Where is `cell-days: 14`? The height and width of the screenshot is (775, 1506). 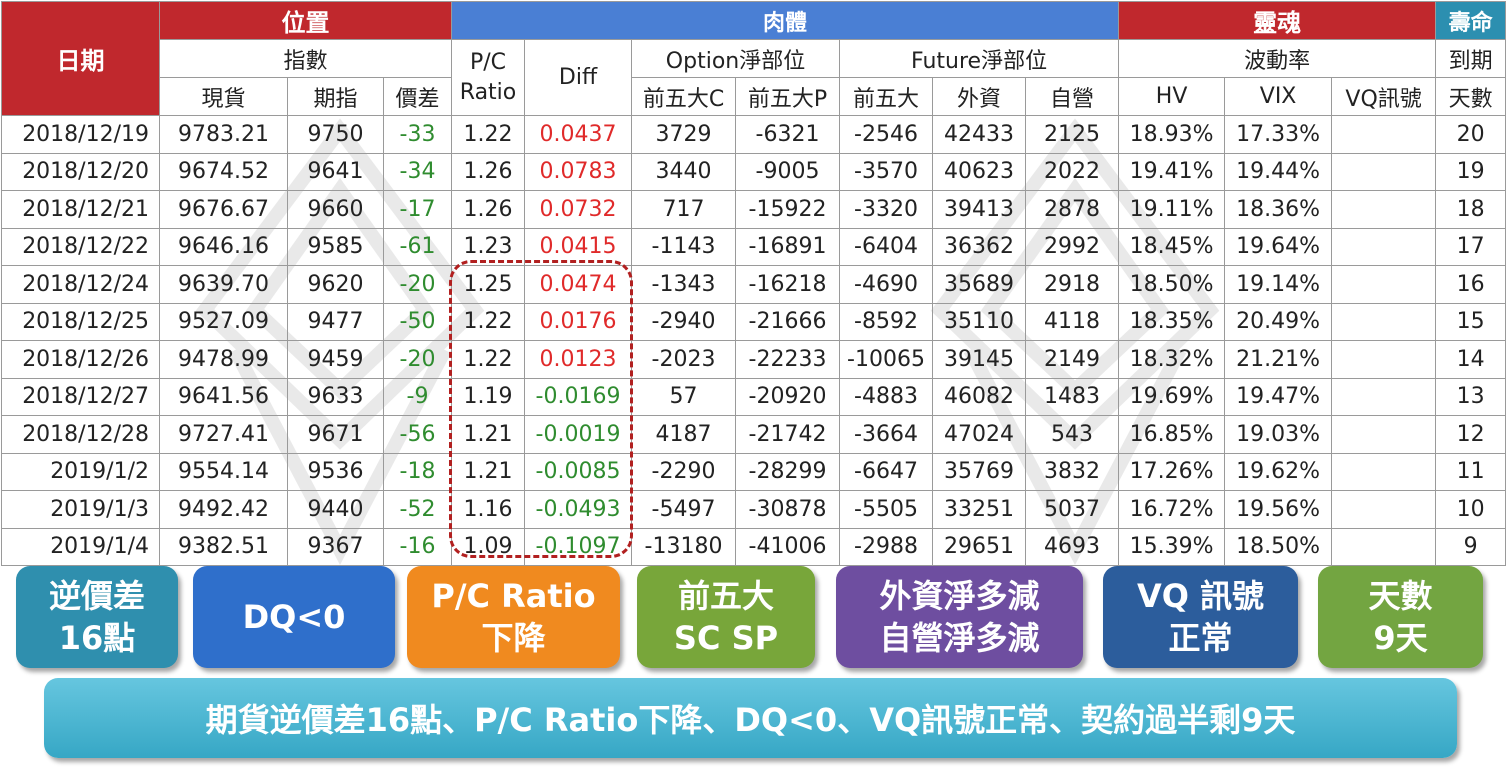
cell-days: 14 is located at coordinates (1470, 359).